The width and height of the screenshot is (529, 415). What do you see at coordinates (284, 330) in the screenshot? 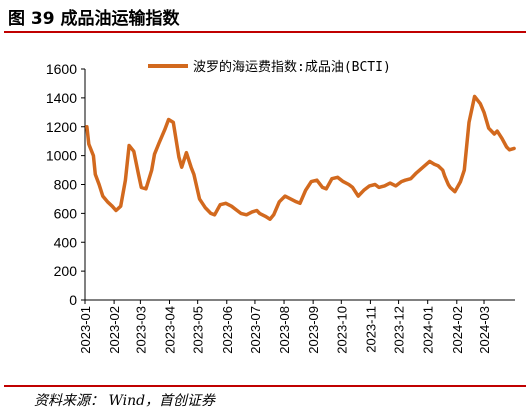
I see `x-tick-label: 2023-08` at bounding box center [284, 330].